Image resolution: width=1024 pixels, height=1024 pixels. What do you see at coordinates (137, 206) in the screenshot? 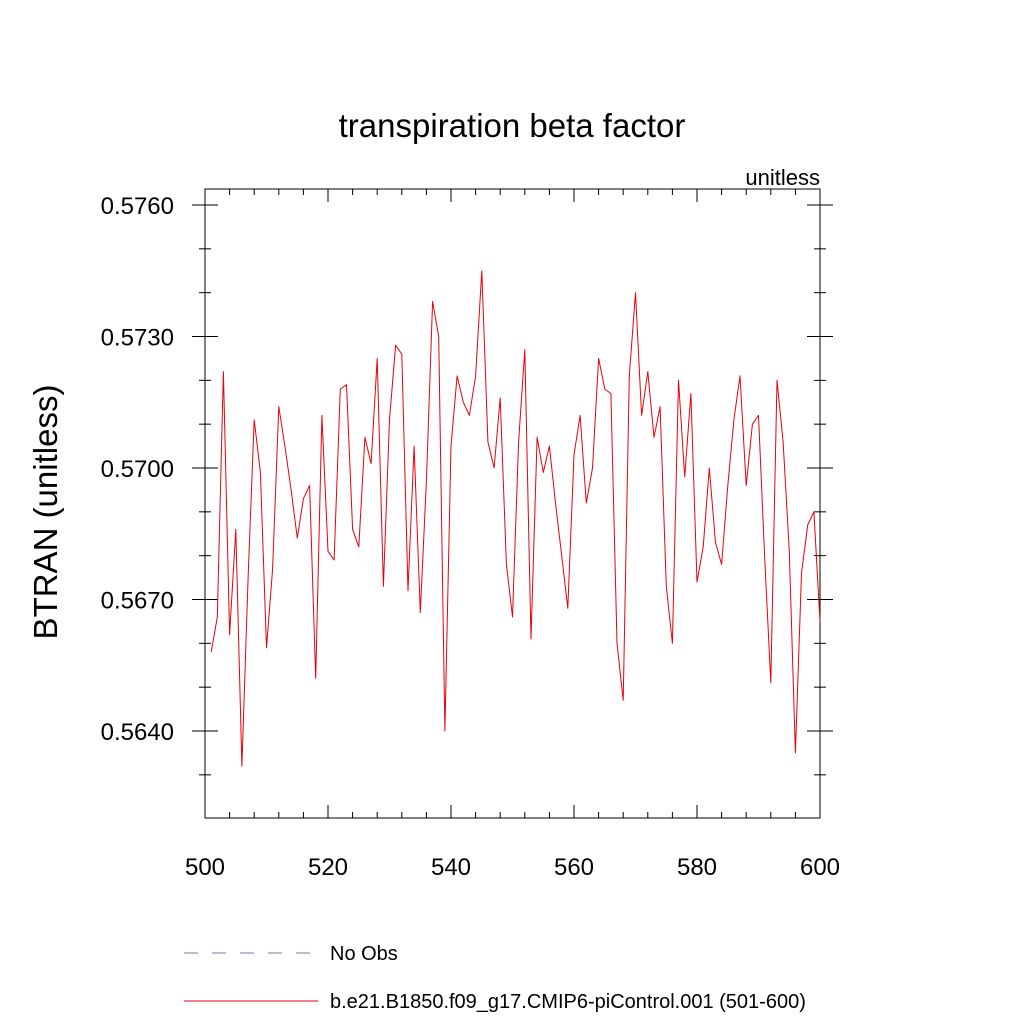
I see `y-tick-label: 0.5760` at bounding box center [137, 206].